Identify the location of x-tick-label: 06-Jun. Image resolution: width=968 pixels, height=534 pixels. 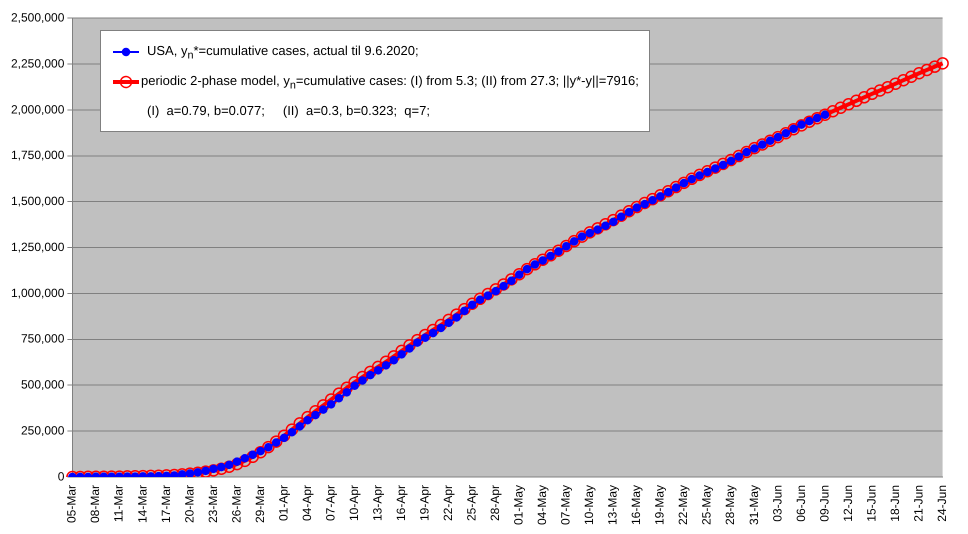
(801, 503).